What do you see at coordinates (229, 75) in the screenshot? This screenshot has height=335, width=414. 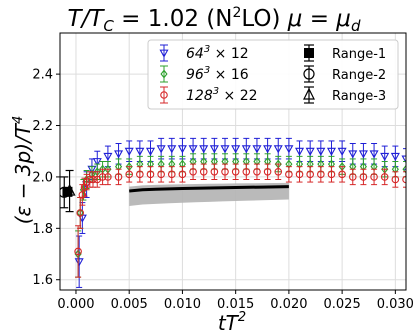 I see `legend-series-rest-1: × 16` at bounding box center [229, 75].